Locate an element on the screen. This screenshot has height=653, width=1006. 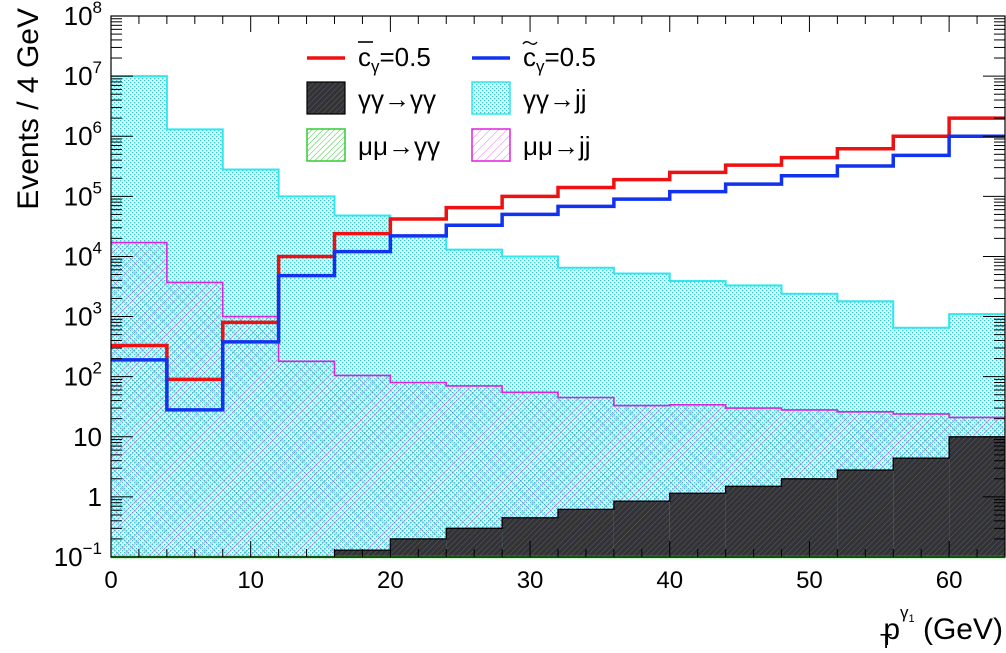
svg-text: pγ1 (GeV) is located at coordinates (943, 624).